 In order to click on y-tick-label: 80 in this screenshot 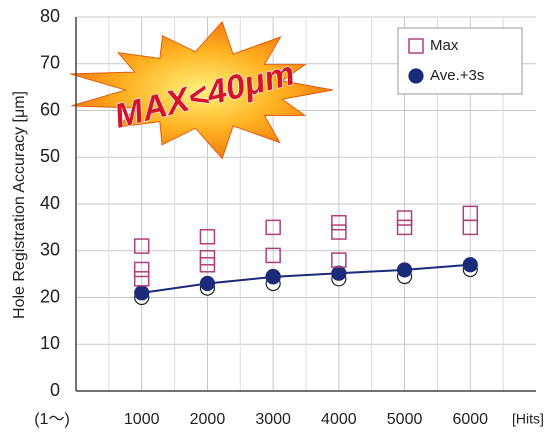, I will do `click(50, 16)`.